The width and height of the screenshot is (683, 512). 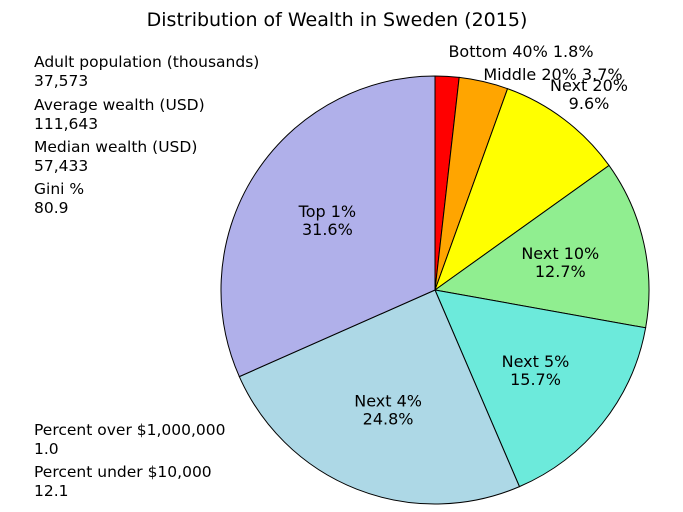 What do you see at coordinates (146, 72) in the screenshot?
I see `stat-adult-population: Adult population (thousands) 37,573` at bounding box center [146, 72].